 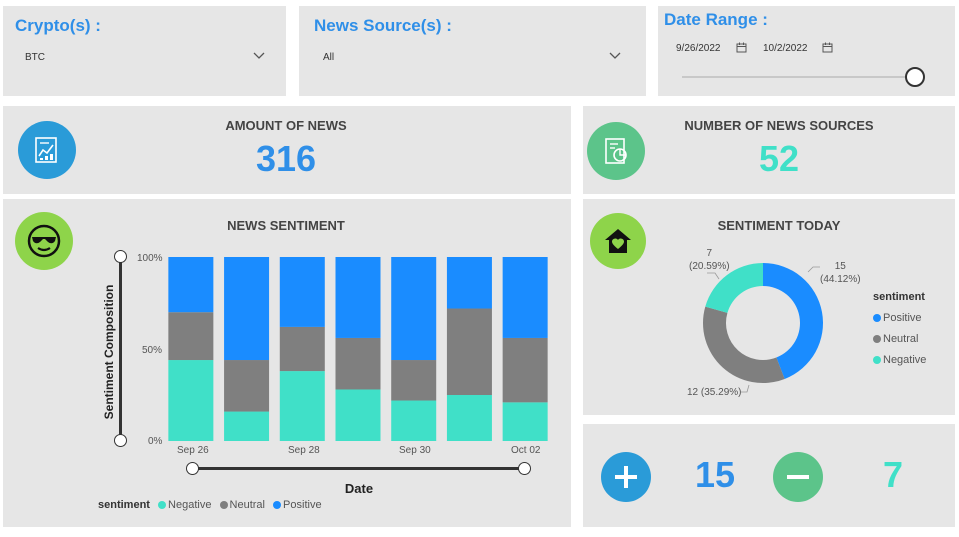 What do you see at coordinates (741, 47) in the screenshot?
I see `calendar-icon` at bounding box center [741, 47].